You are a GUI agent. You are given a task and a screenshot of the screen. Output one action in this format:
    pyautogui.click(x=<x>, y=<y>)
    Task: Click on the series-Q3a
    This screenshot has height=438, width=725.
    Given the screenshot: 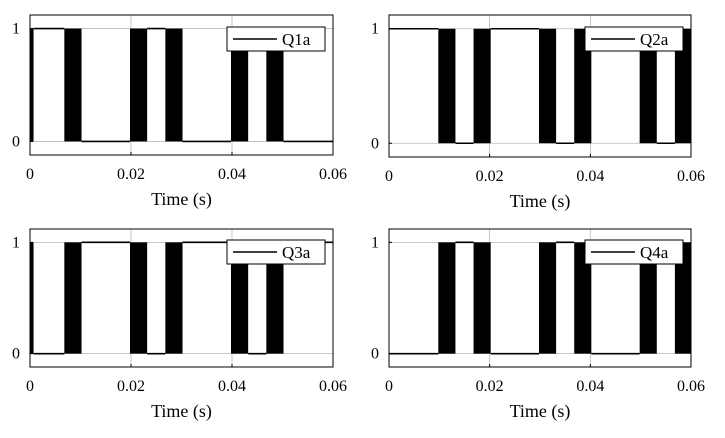 What is the action you would take?
    pyautogui.click(x=181, y=298)
    